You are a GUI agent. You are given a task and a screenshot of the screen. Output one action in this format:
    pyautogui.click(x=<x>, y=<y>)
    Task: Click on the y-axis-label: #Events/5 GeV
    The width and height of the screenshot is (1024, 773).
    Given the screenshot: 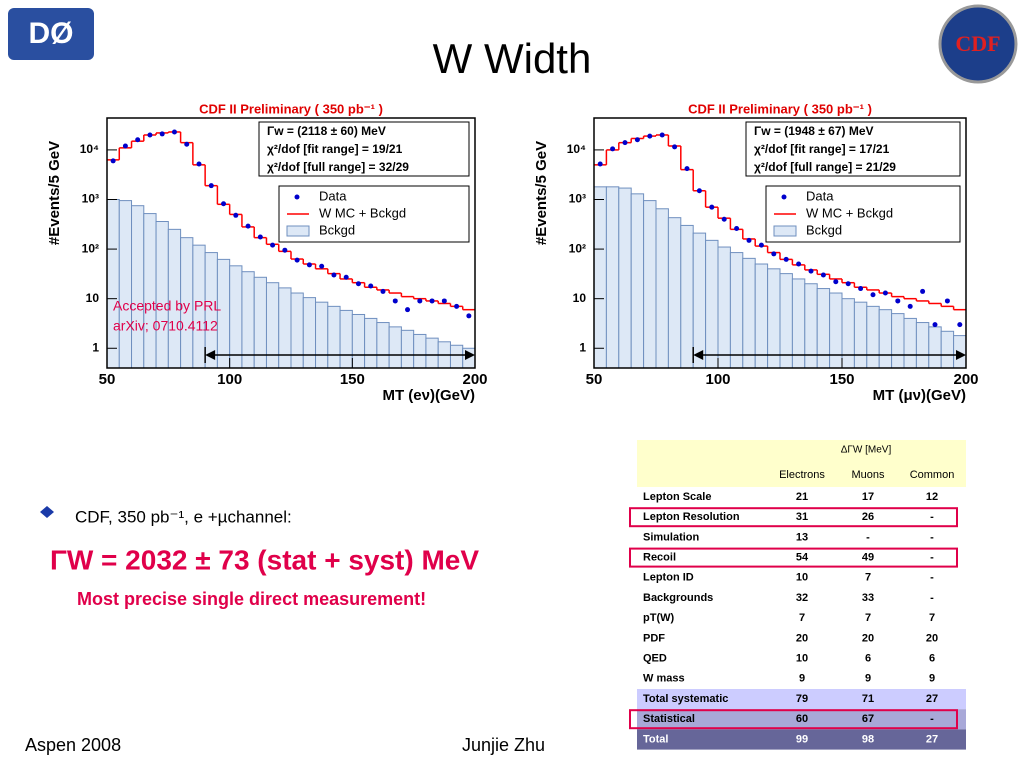 What is the action you would take?
    pyautogui.click(x=541, y=193)
    